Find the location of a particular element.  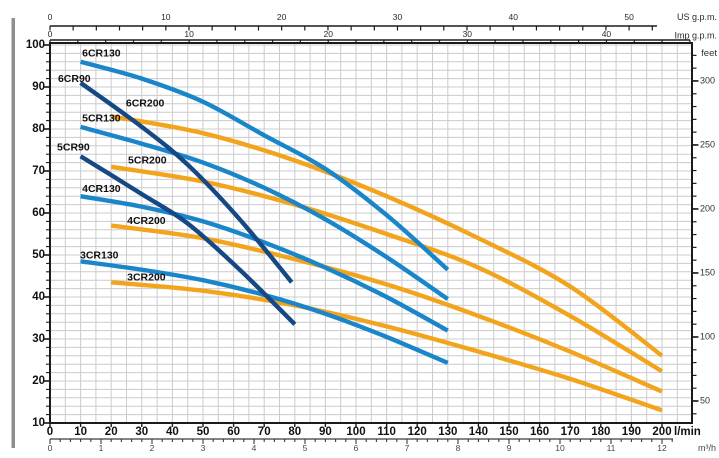

axis-tick-label: 5 is located at coordinates (305, 448).